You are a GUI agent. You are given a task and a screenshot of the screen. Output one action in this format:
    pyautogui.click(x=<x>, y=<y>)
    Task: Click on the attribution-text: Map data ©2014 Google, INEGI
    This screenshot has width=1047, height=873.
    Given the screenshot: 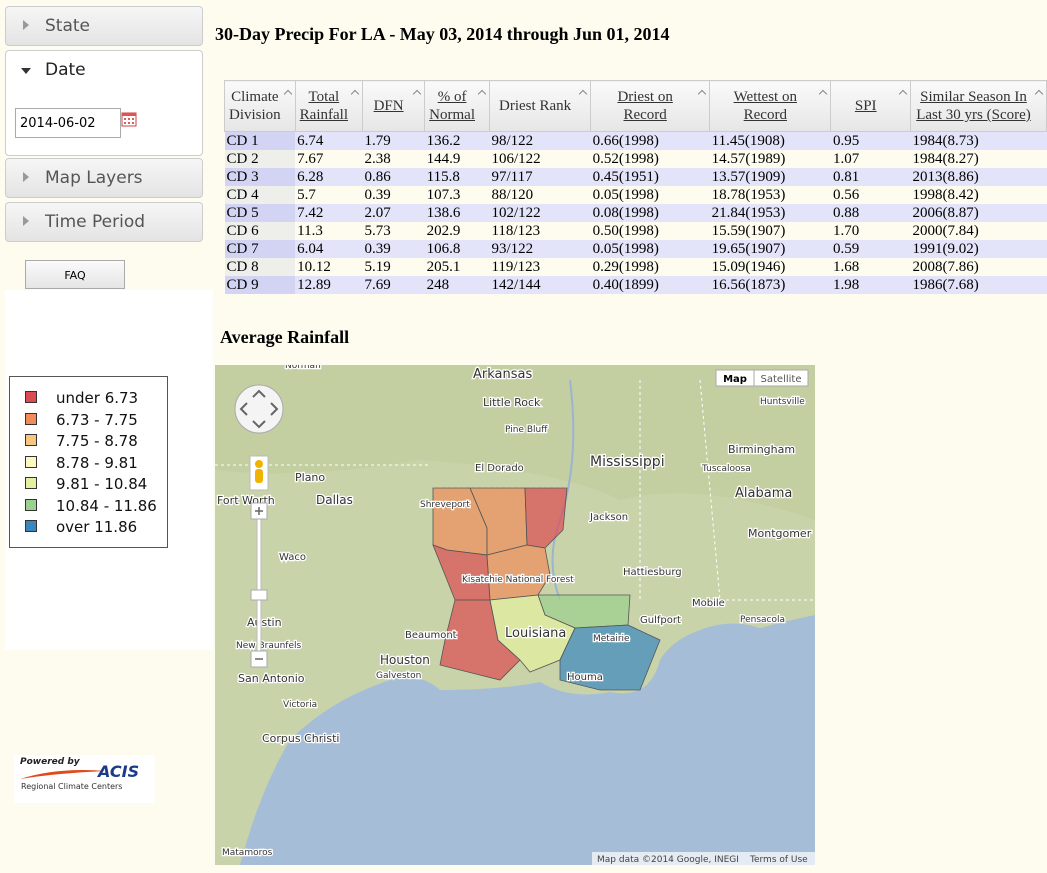 What is the action you would take?
    pyautogui.click(x=668, y=860)
    